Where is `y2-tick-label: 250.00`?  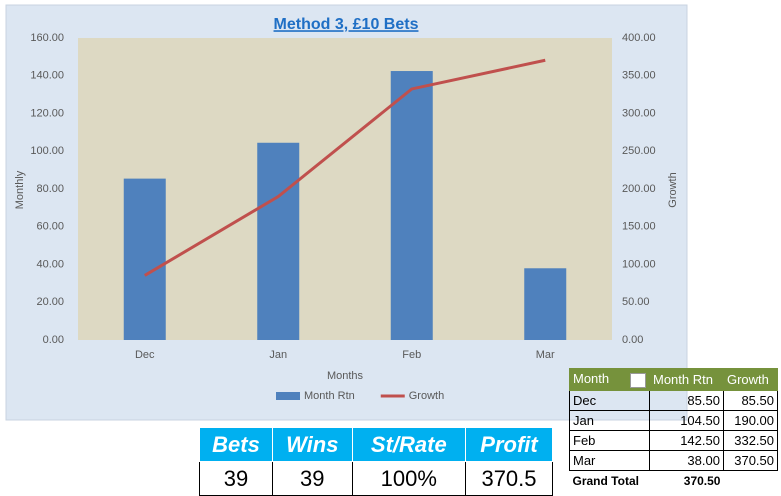 y2-tick-label: 250.00 is located at coordinates (639, 151).